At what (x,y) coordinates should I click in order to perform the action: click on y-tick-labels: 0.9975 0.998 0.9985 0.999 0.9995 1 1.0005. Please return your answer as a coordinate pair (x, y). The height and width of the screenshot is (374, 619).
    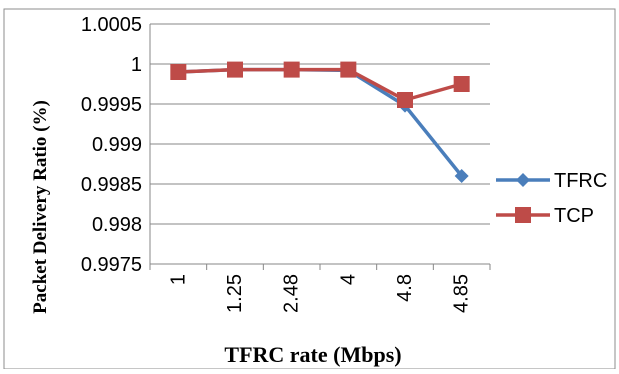
    Looking at the image, I should click on (111, 145).